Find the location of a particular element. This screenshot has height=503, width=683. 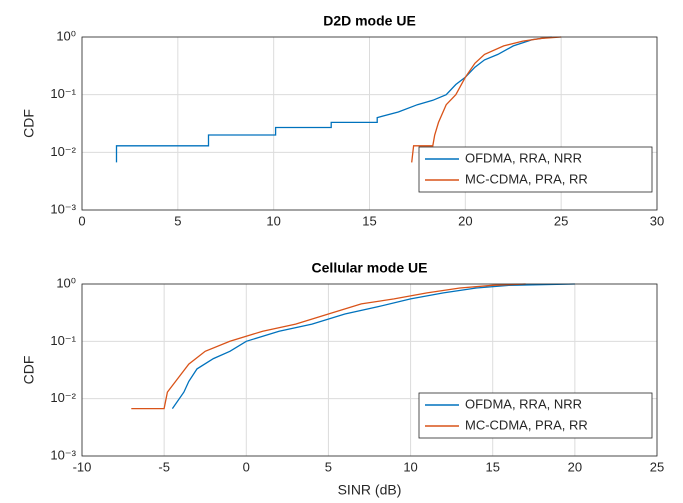

x-tick-label: -5 is located at coordinates (164, 466).